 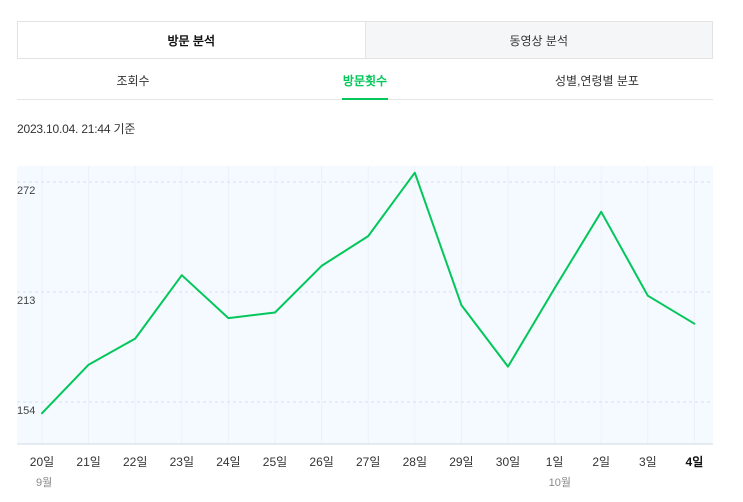 I want to click on main-tabs: 방문 분석 동영상 분석, so click(x=365, y=40).